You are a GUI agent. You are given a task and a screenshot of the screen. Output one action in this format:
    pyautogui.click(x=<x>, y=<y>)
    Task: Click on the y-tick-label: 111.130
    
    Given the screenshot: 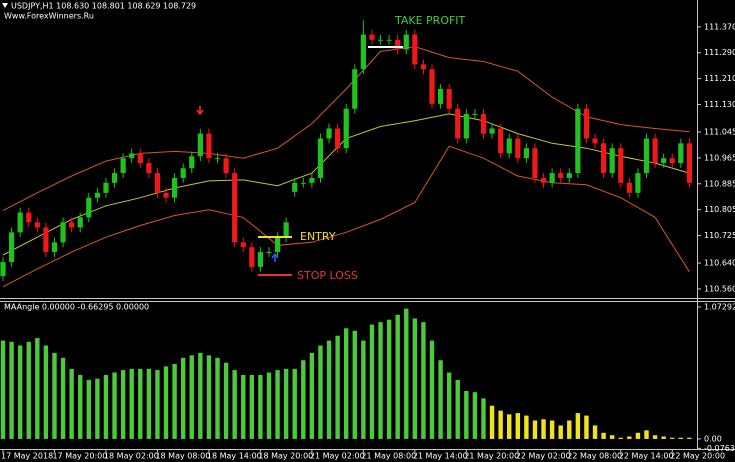 What is the action you would take?
    pyautogui.click(x=719, y=104)
    